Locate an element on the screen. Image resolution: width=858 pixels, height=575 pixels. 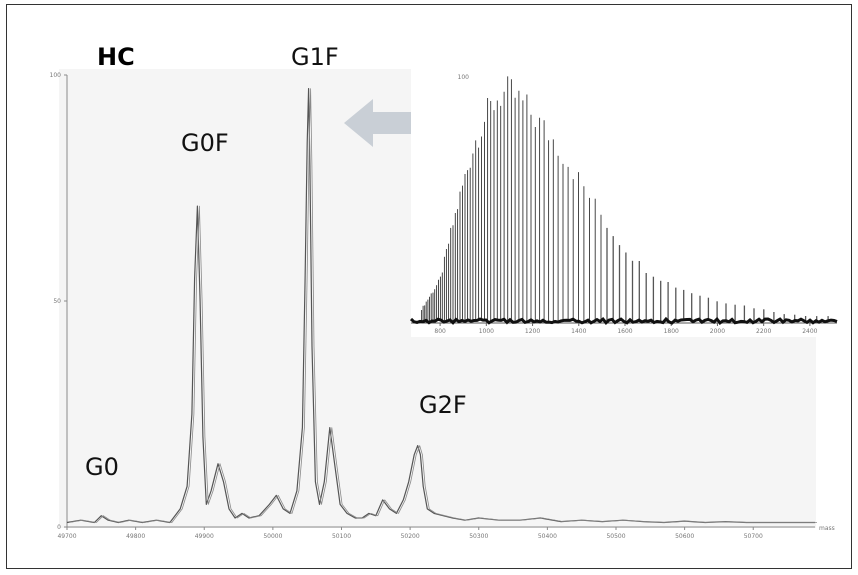
main-x-tick-label: 49800 is located at coordinates (135, 536).